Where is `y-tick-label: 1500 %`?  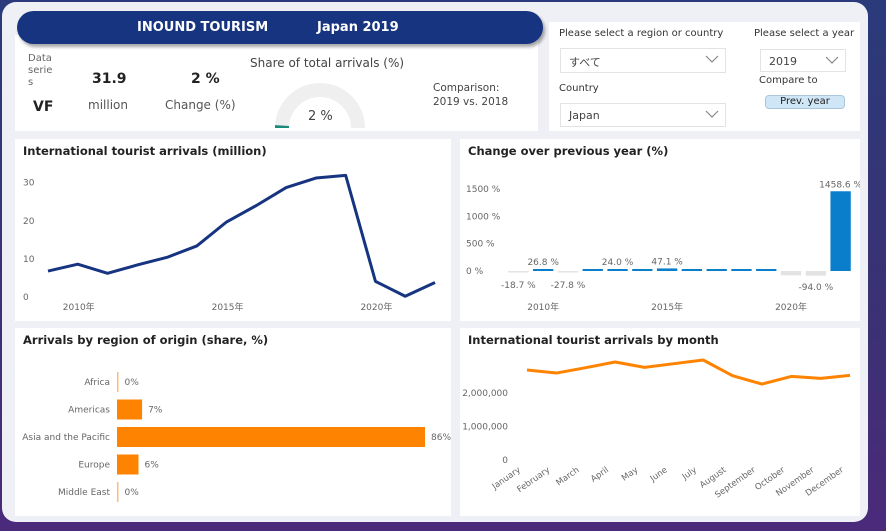
y-tick-label: 1500 % is located at coordinates (483, 190).